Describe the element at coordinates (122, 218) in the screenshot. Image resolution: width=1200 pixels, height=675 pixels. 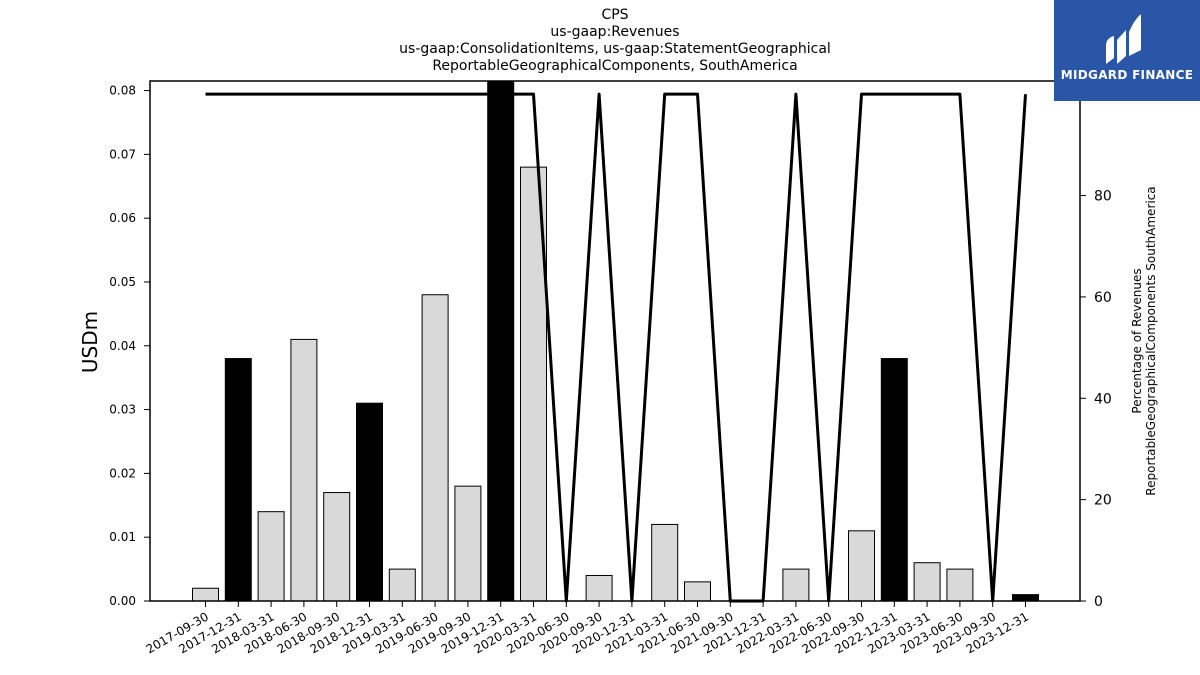
I see `y-tick-label: 0.06` at that location.